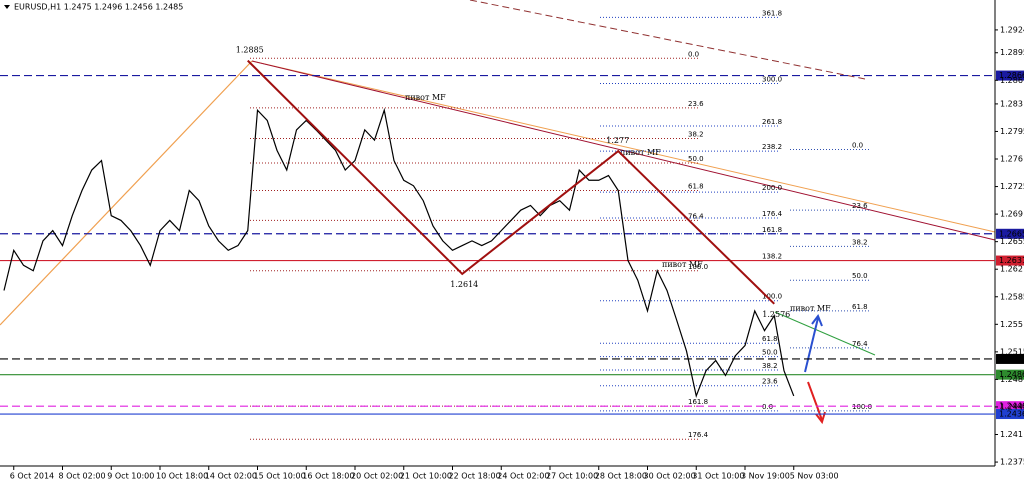  What do you see at coordinates (426, 476) in the screenshot?
I see `x-tick-label: 21 Oct 10:00` at bounding box center [426, 476].